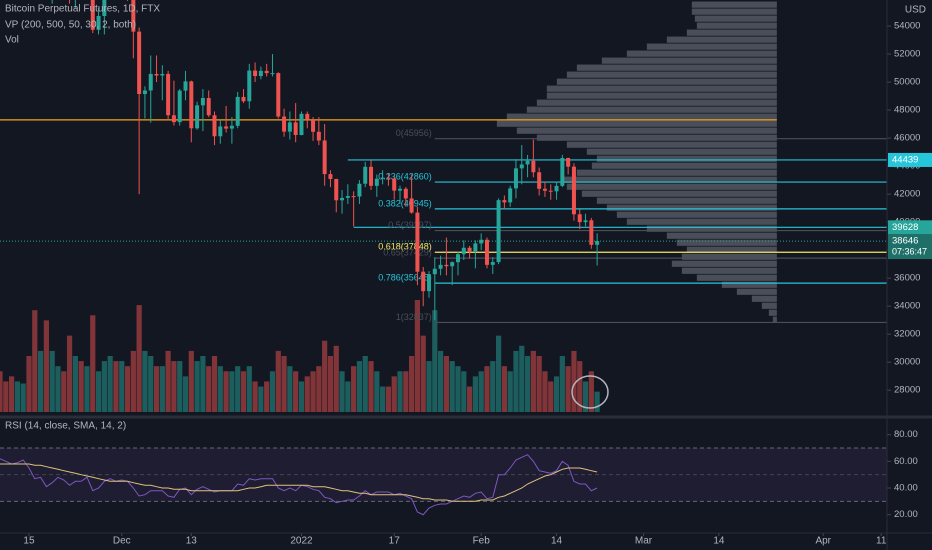 Image resolution: width=932 pixels, height=550 pixels. I want to click on indicator-label: VP (200, 500, 50, 30, 2, both), so click(70, 25).